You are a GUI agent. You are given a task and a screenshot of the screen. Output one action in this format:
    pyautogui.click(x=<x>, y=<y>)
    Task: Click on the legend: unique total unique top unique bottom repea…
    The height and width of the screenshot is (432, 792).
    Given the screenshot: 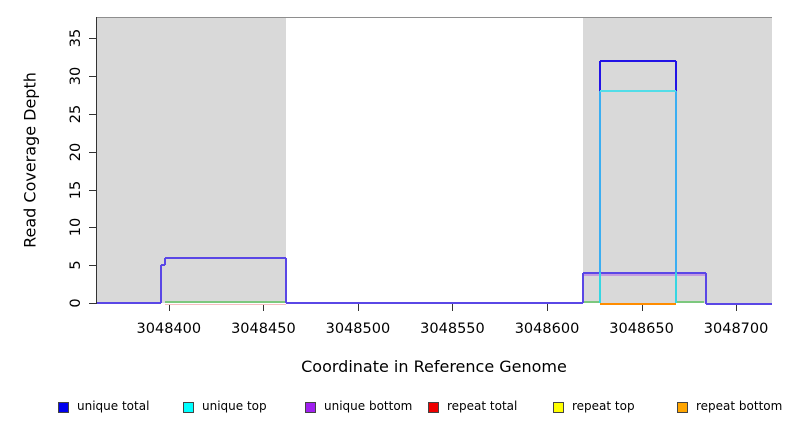 What is the action you would take?
    pyautogui.click(x=396, y=409)
    